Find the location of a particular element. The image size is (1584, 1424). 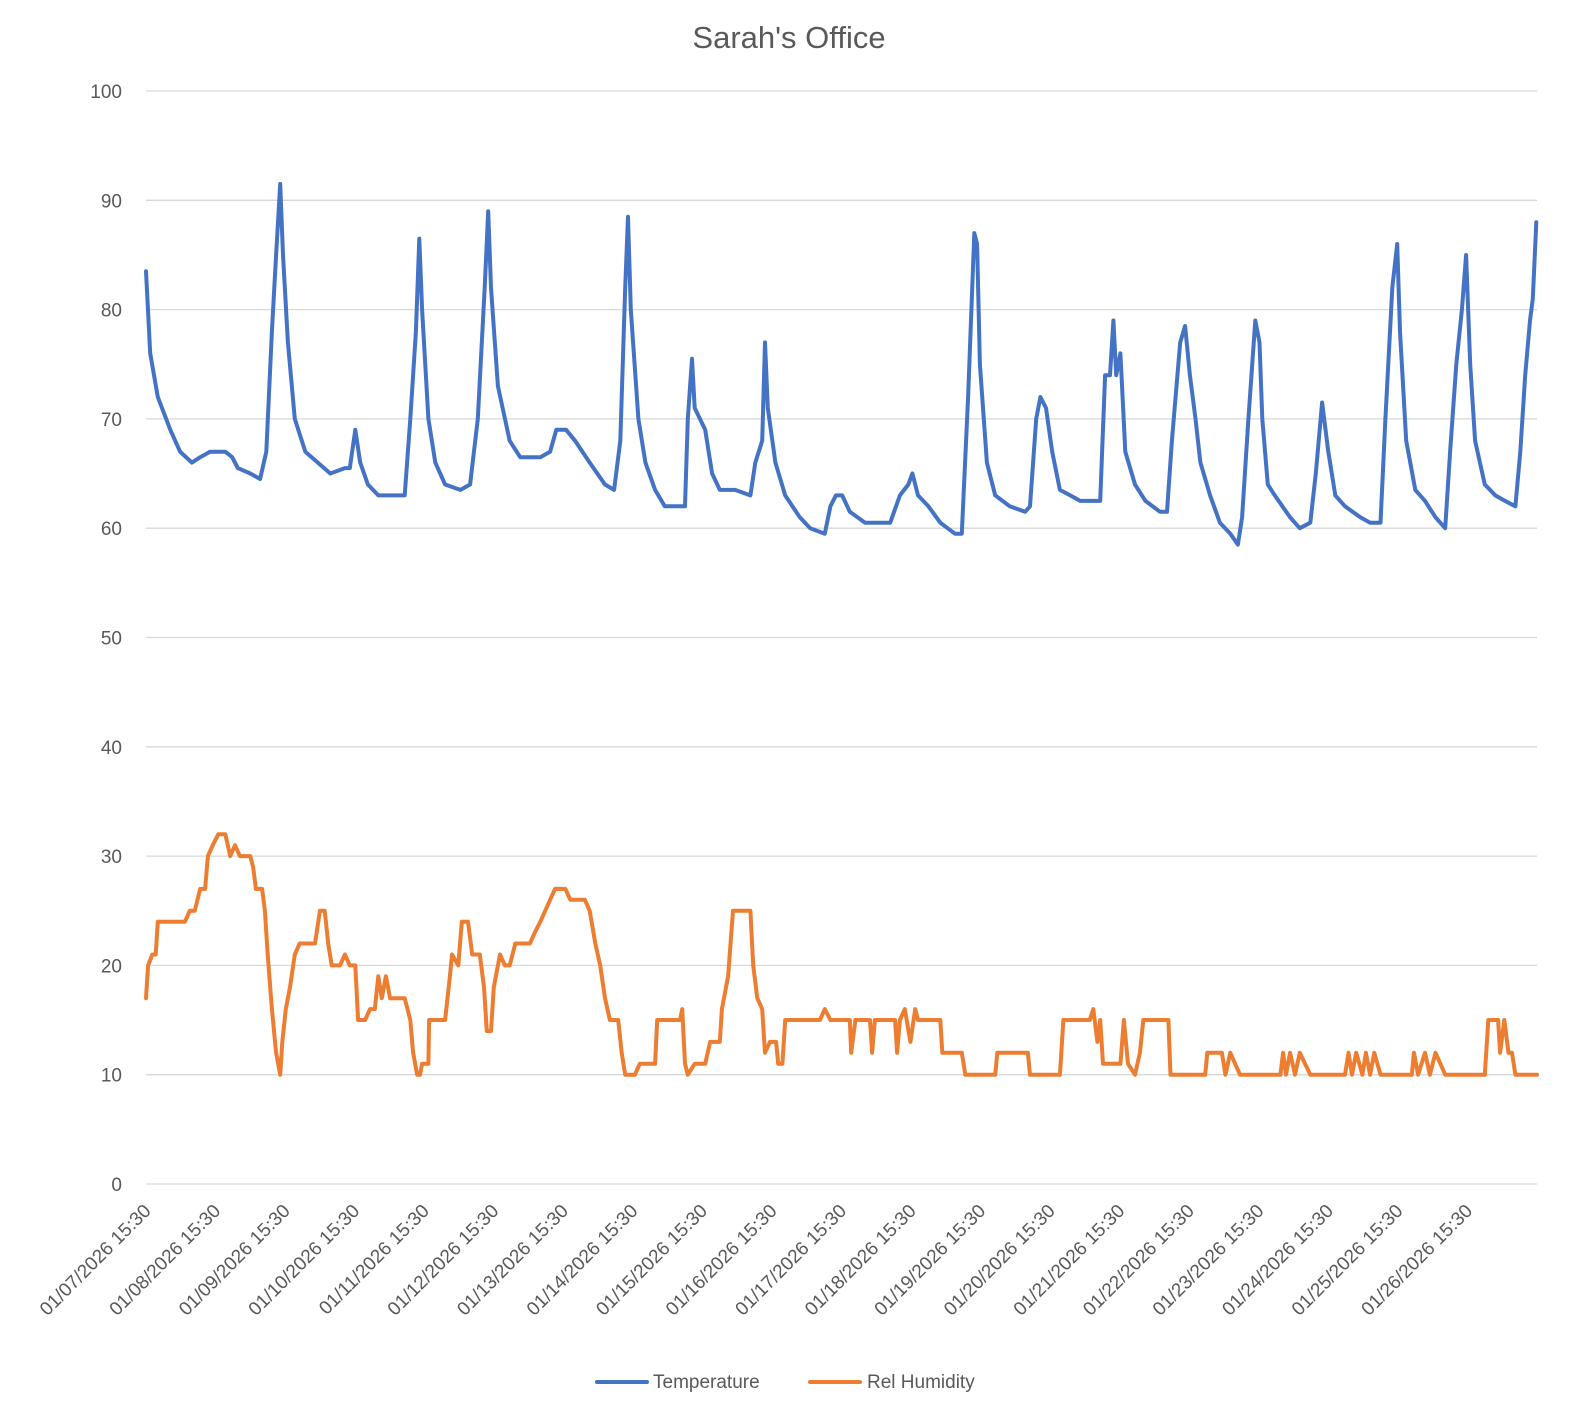

legend: Temperature Rel Humidity is located at coordinates (785, 1382).